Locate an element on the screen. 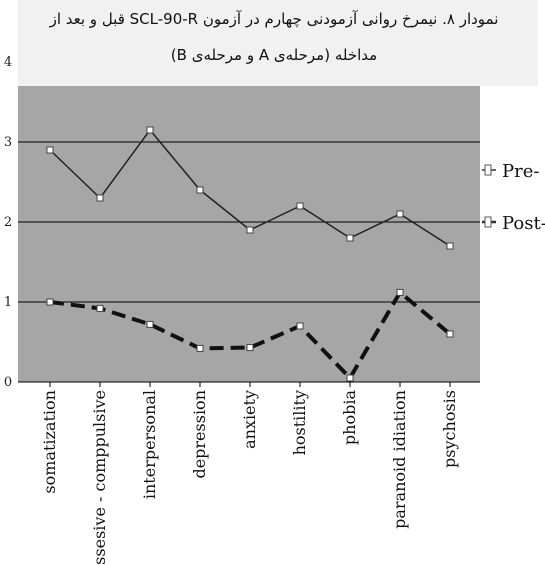 The width and height of the screenshot is (545, 565). y-tick-label-2: 2 is located at coordinates (8, 222).